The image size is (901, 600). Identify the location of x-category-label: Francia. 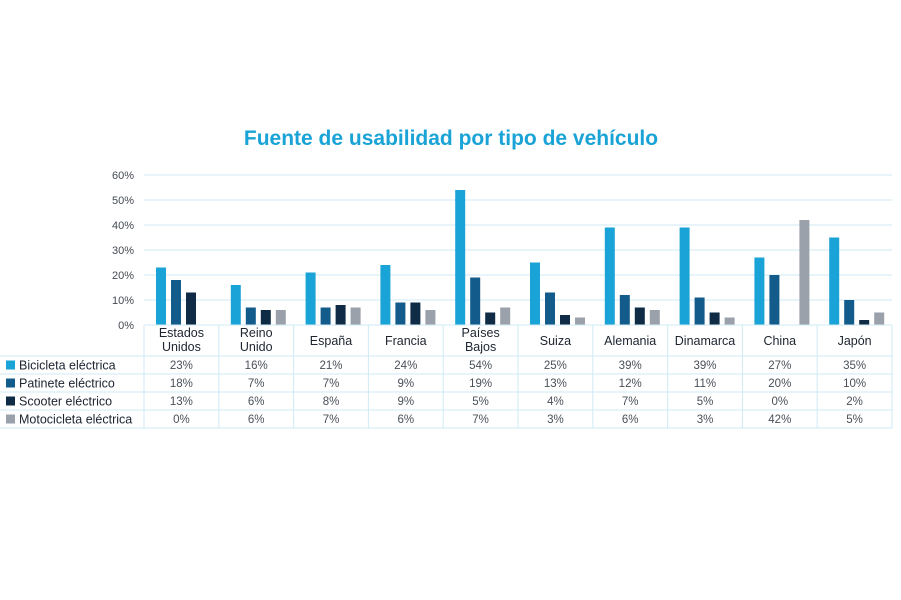
(406, 341).